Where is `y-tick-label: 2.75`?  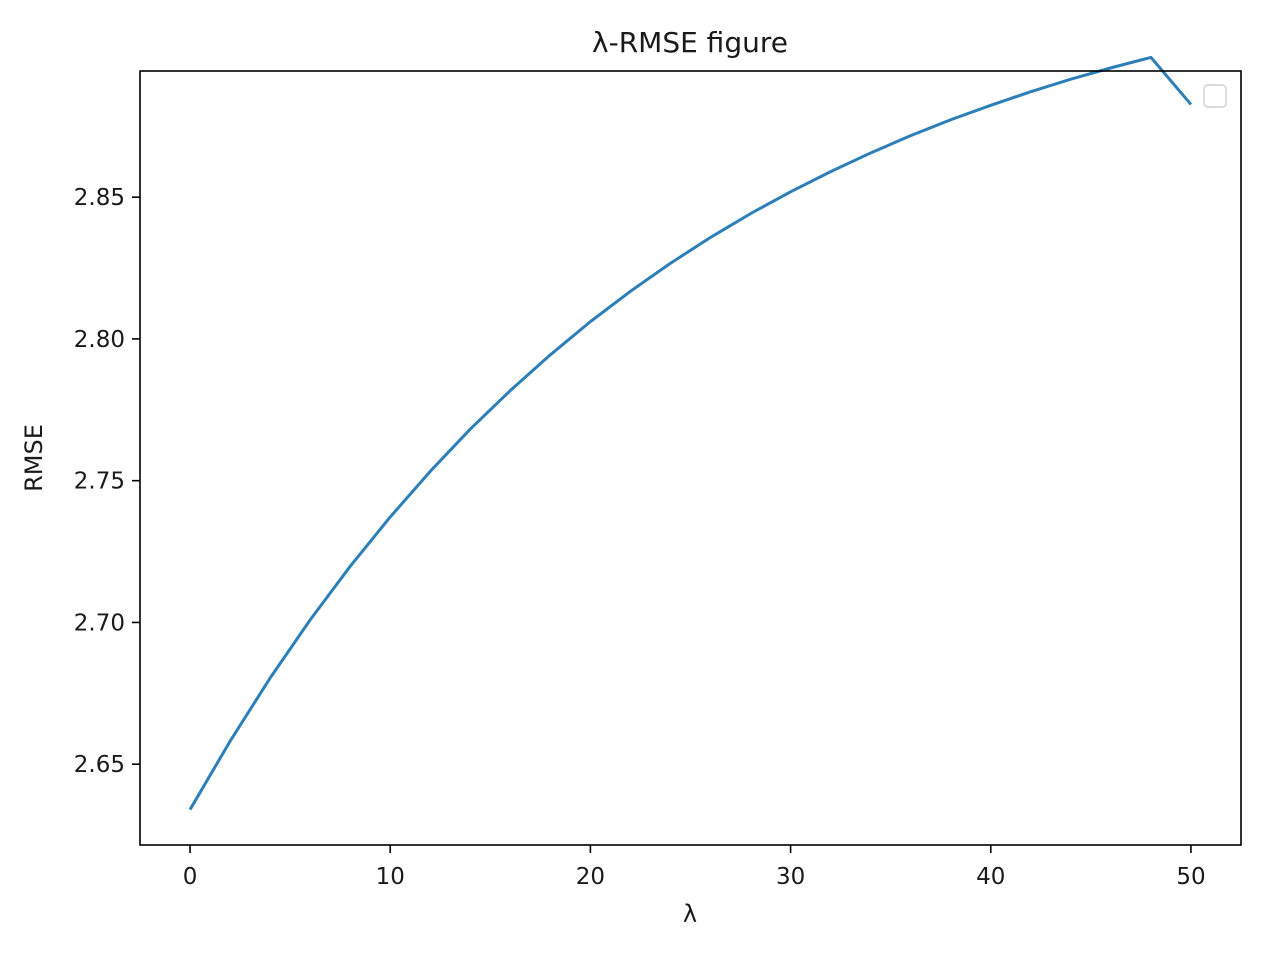
y-tick-label: 2.75 is located at coordinates (99, 482).